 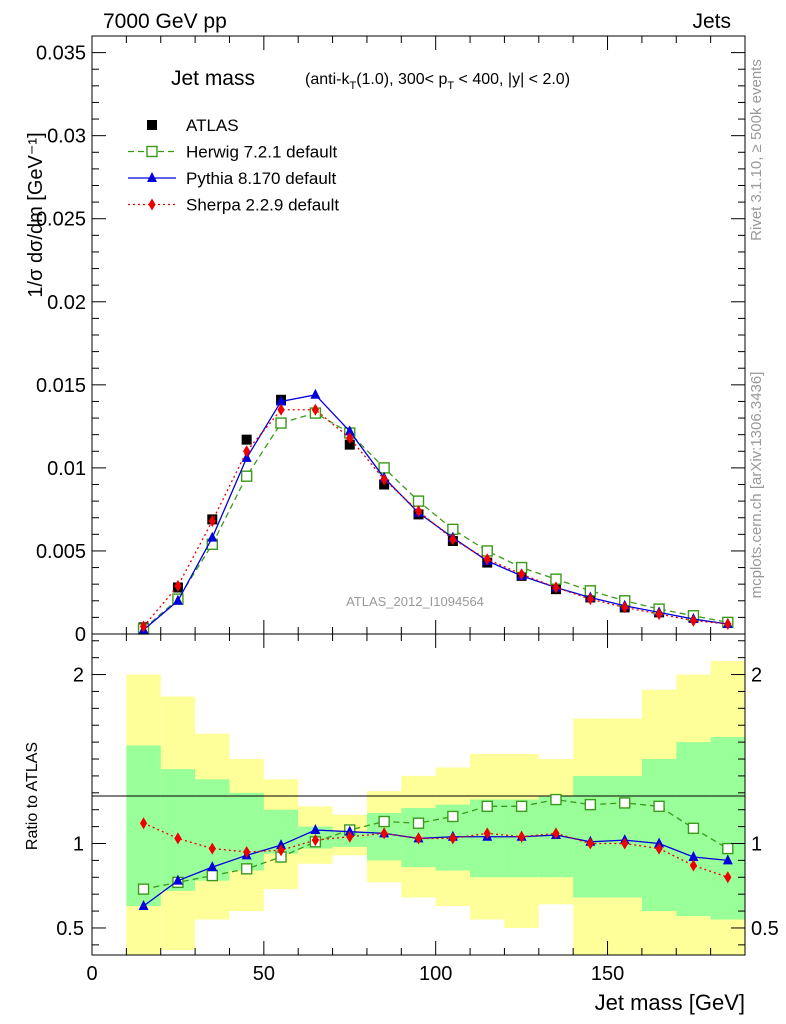 I want to click on legend-label-1: Herwig 7.2.1 default, so click(x=261, y=152).